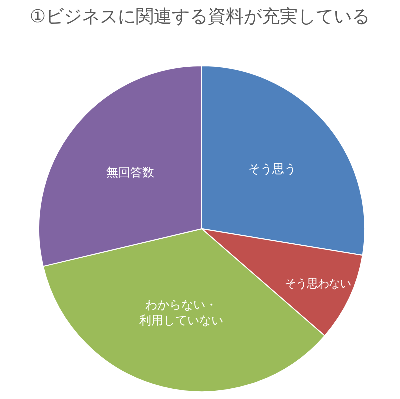  I want to click on slice-label: 無回答数, so click(130, 172).